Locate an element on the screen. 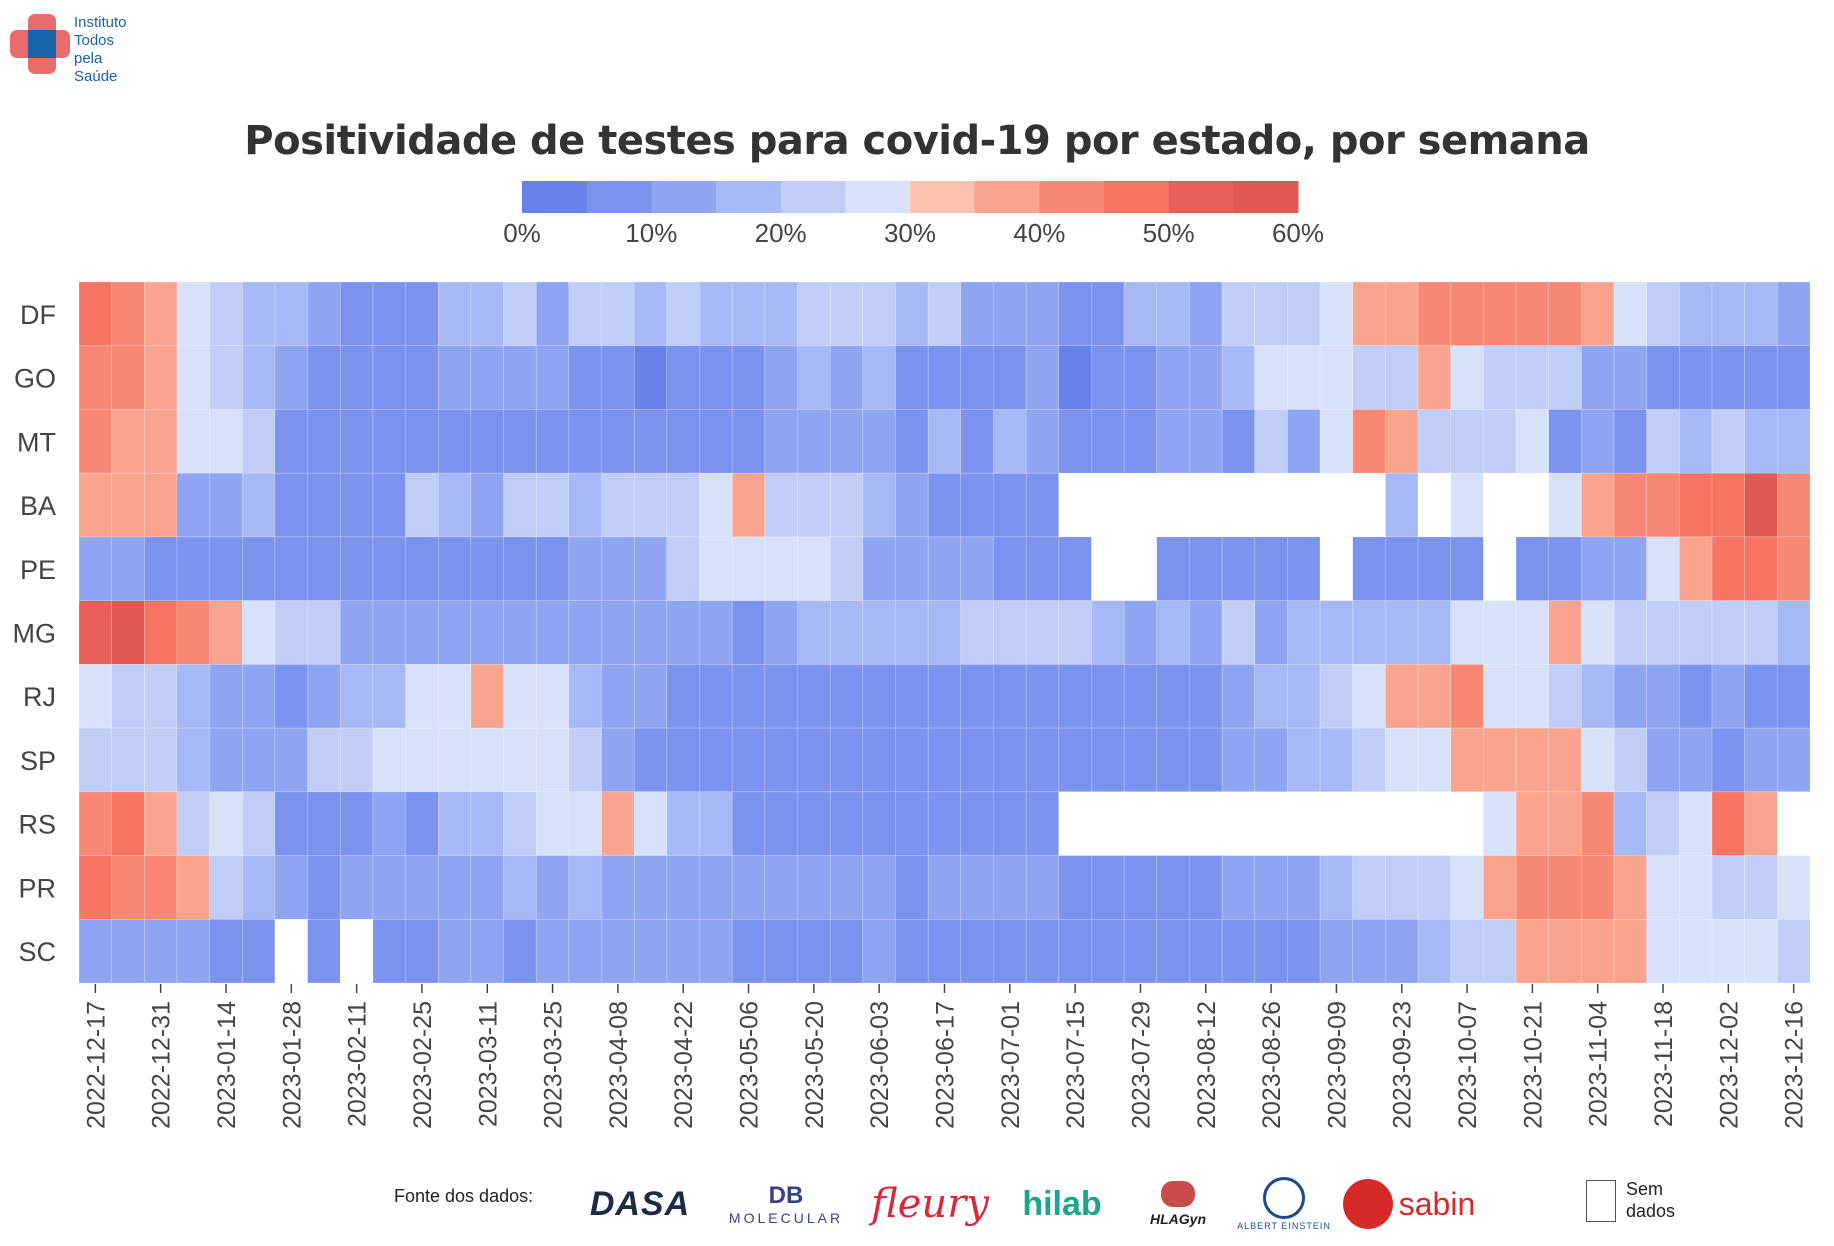  x-tick-label: 2023-08-12 is located at coordinates (1207, 1065).